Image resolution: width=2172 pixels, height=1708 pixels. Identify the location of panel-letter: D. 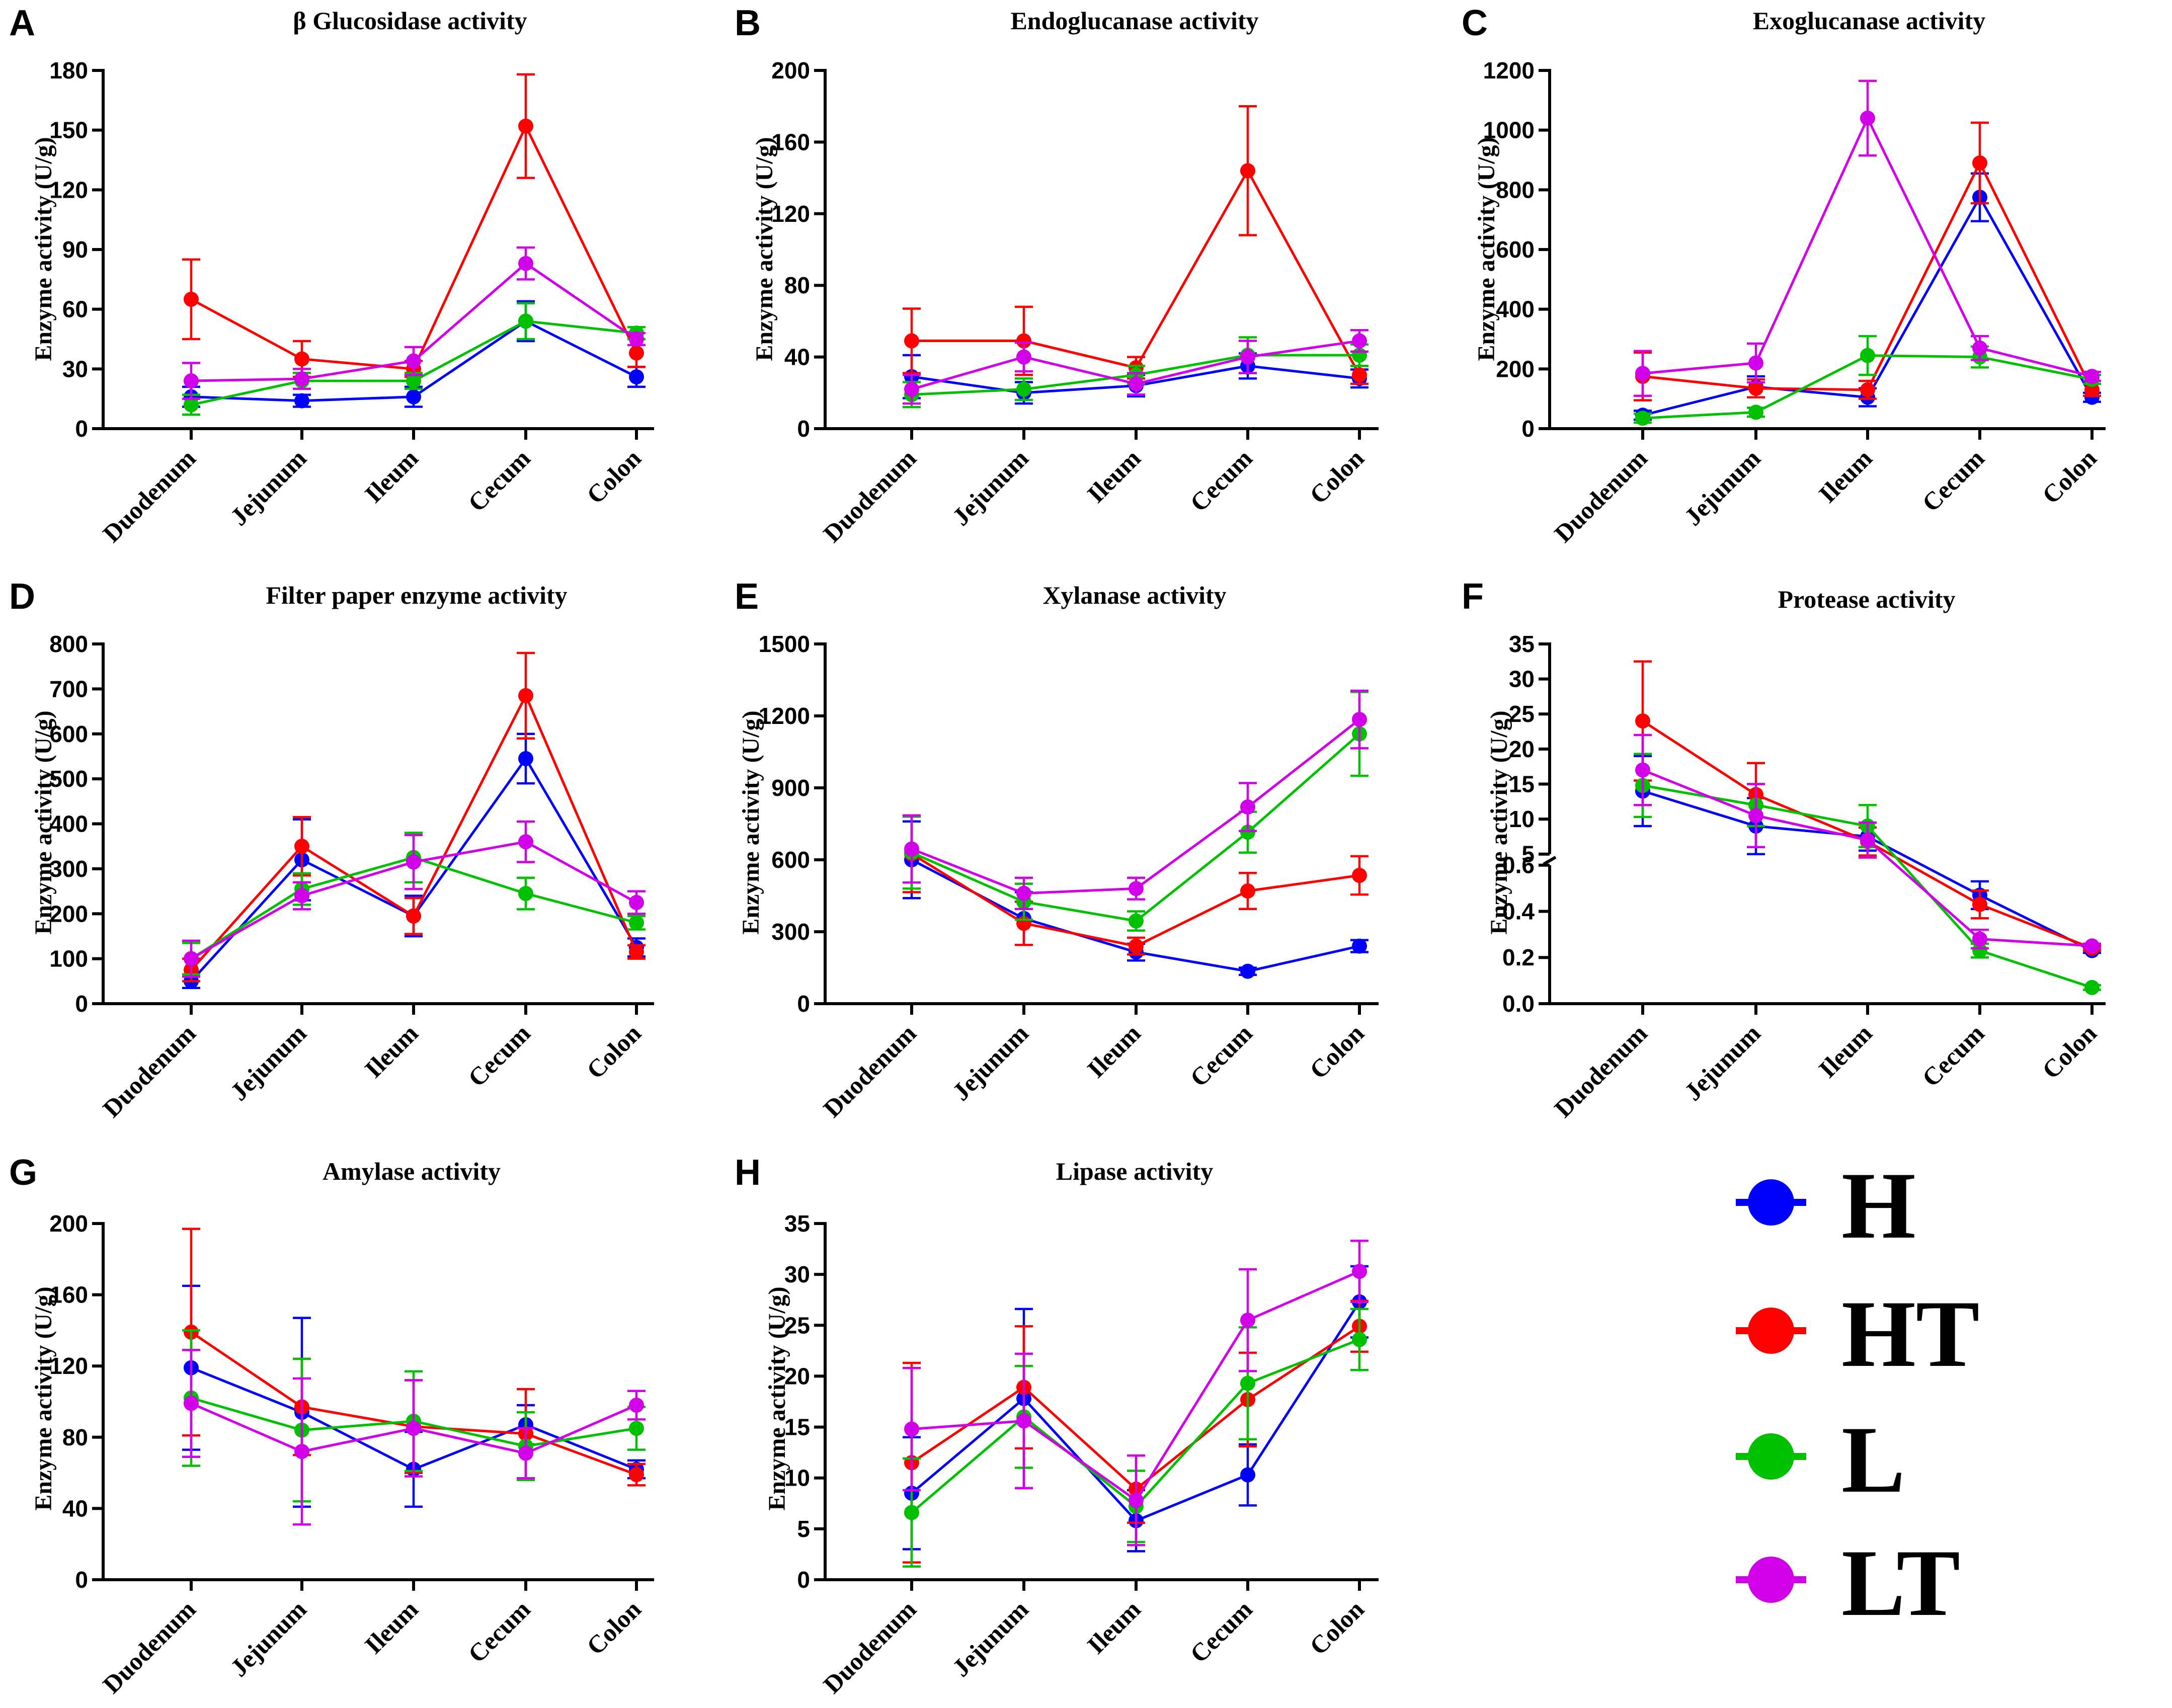
(22, 597).